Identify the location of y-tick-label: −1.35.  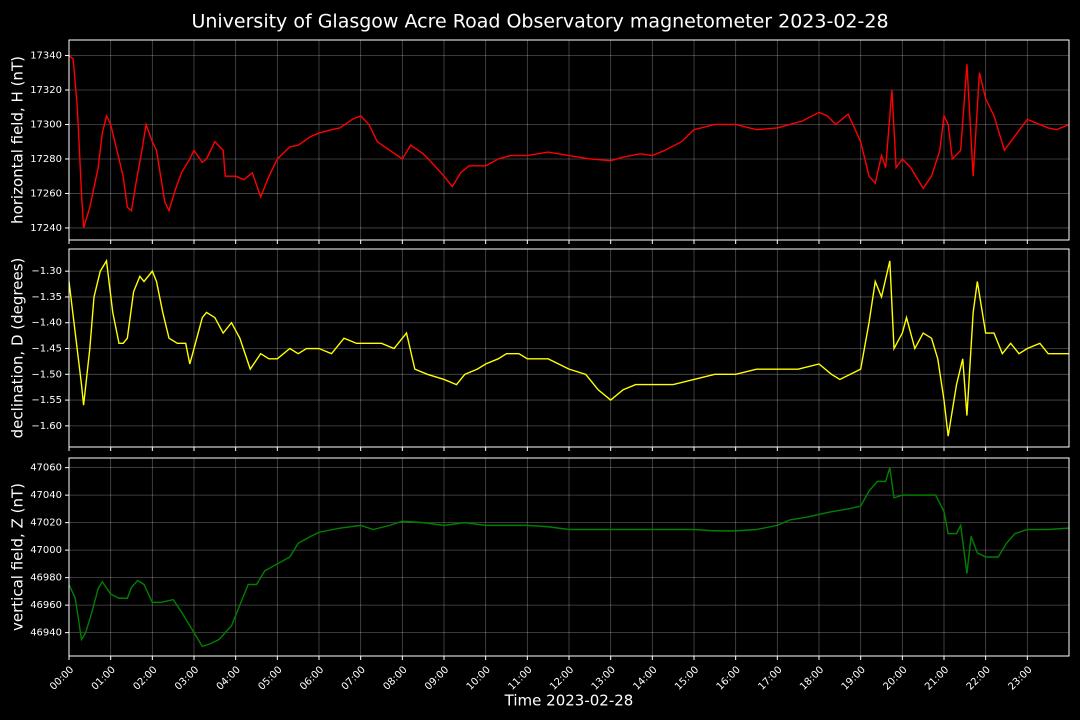
(46, 297).